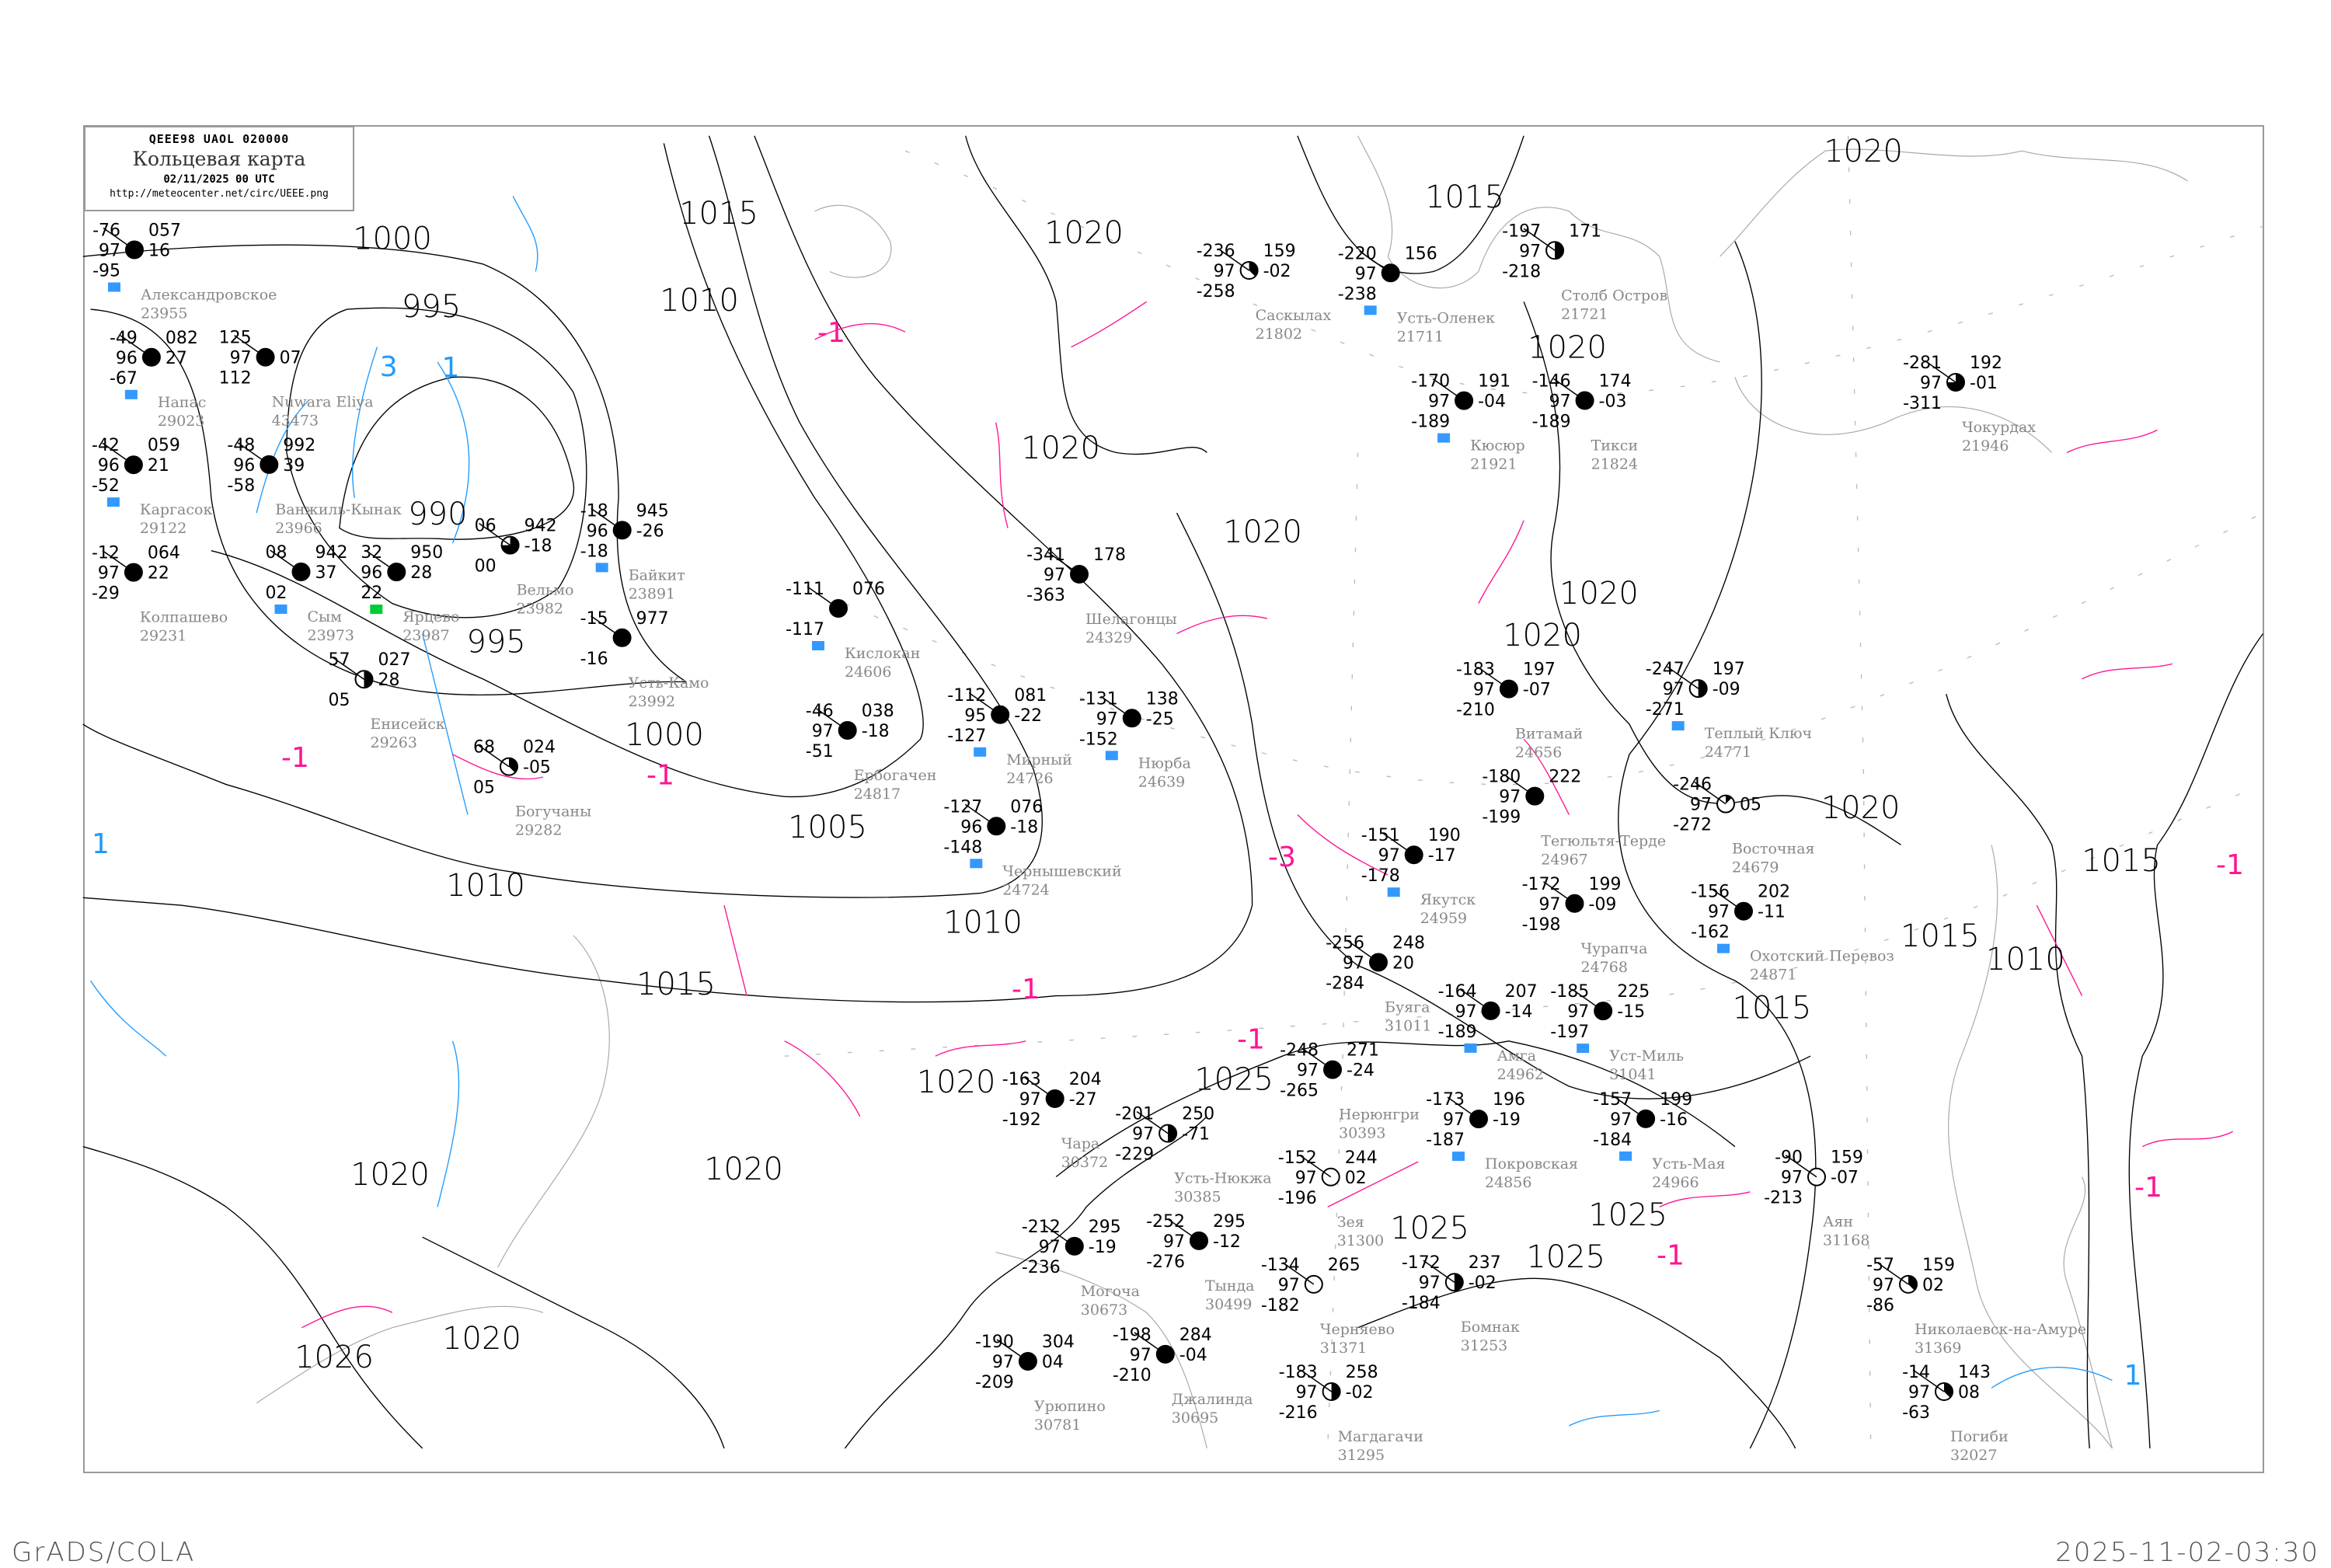 This screenshot has width=2331, height=1568. Describe the element at coordinates (1569, 1032) in the screenshot. I see `station-dewpoint: -197` at that location.